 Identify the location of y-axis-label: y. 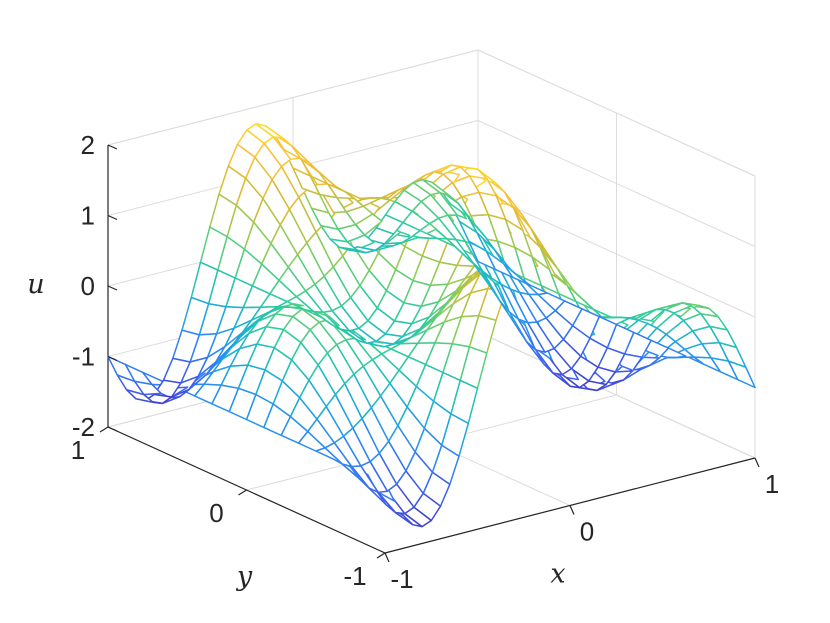
(244, 576).